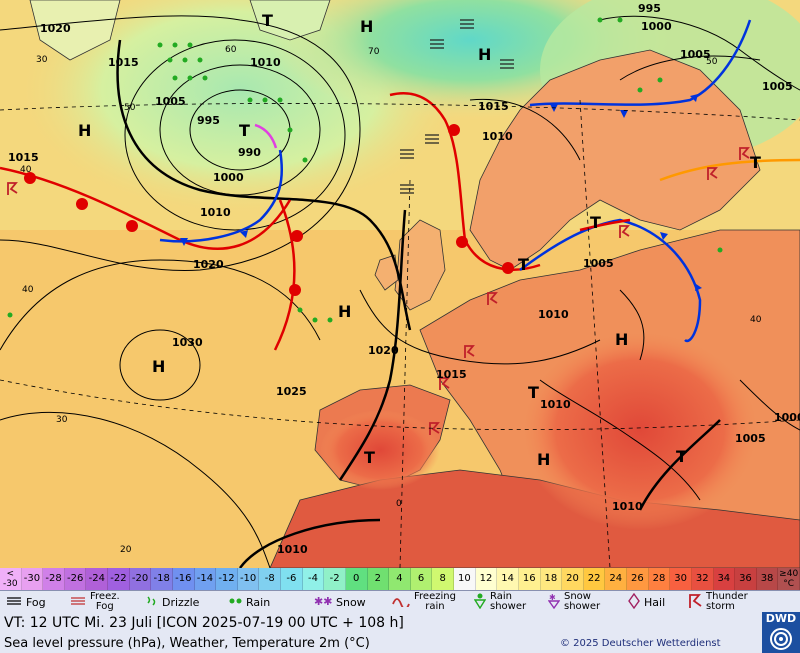 This screenshot has height=653, width=800. I want to click on isobar-label: 1030, so click(187, 342).